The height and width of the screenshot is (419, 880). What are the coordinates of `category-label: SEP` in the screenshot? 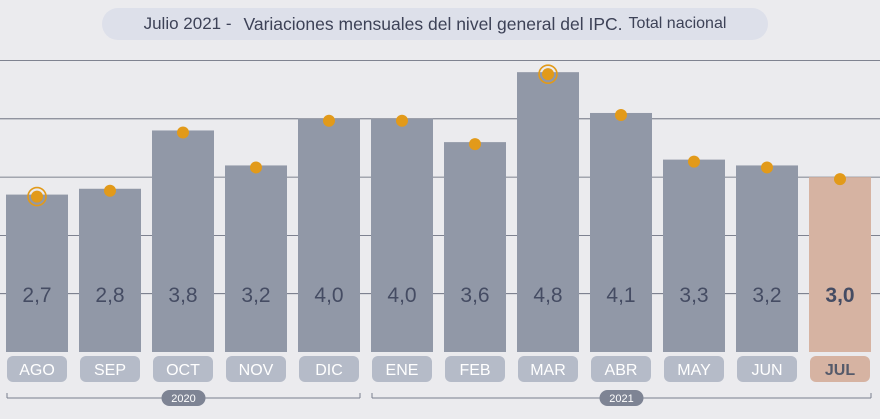 It's located at (110, 370).